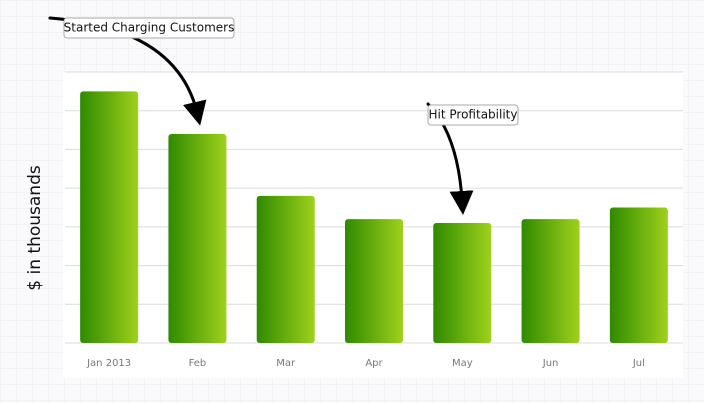 Image resolution: width=704 pixels, height=403 pixels. I want to click on x-tick-label: Jul, so click(638, 363).